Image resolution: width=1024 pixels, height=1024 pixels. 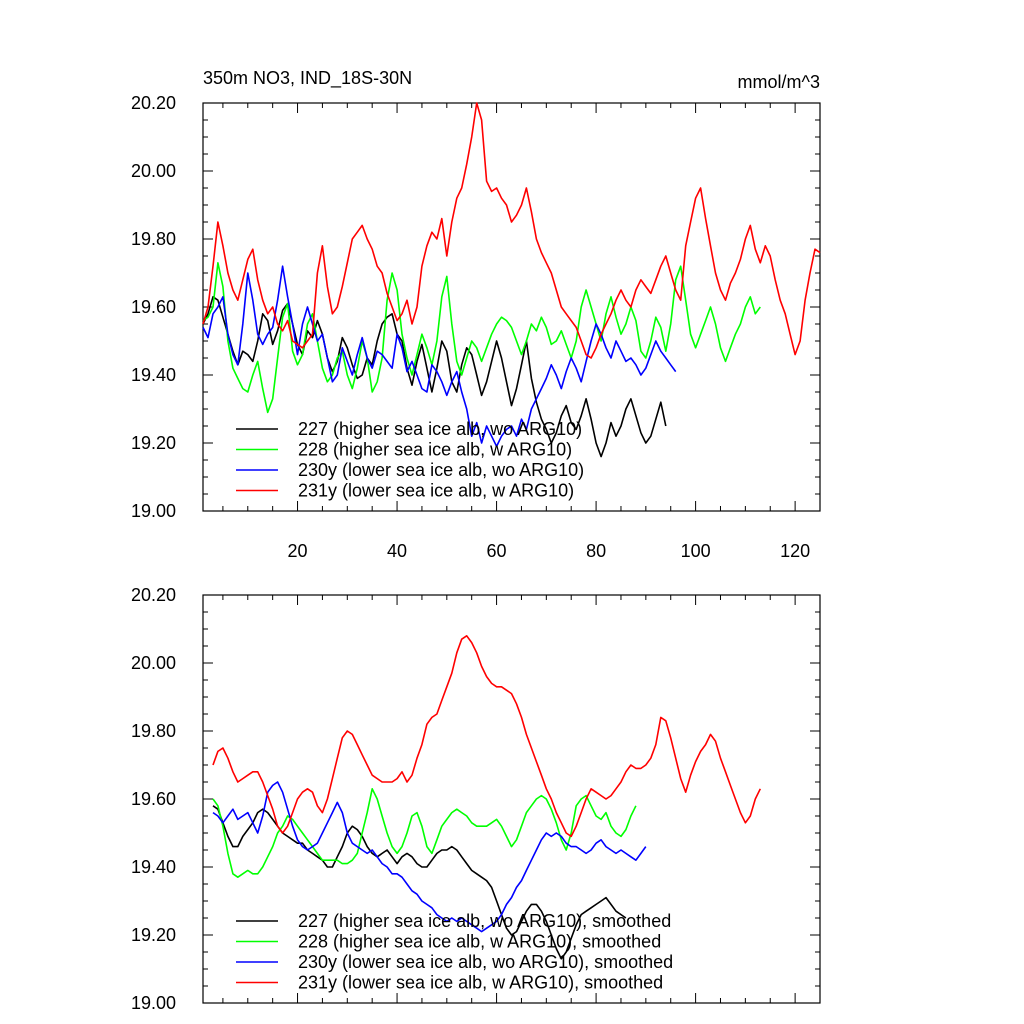 I want to click on x-tick-label: 60, so click(x=497, y=551).